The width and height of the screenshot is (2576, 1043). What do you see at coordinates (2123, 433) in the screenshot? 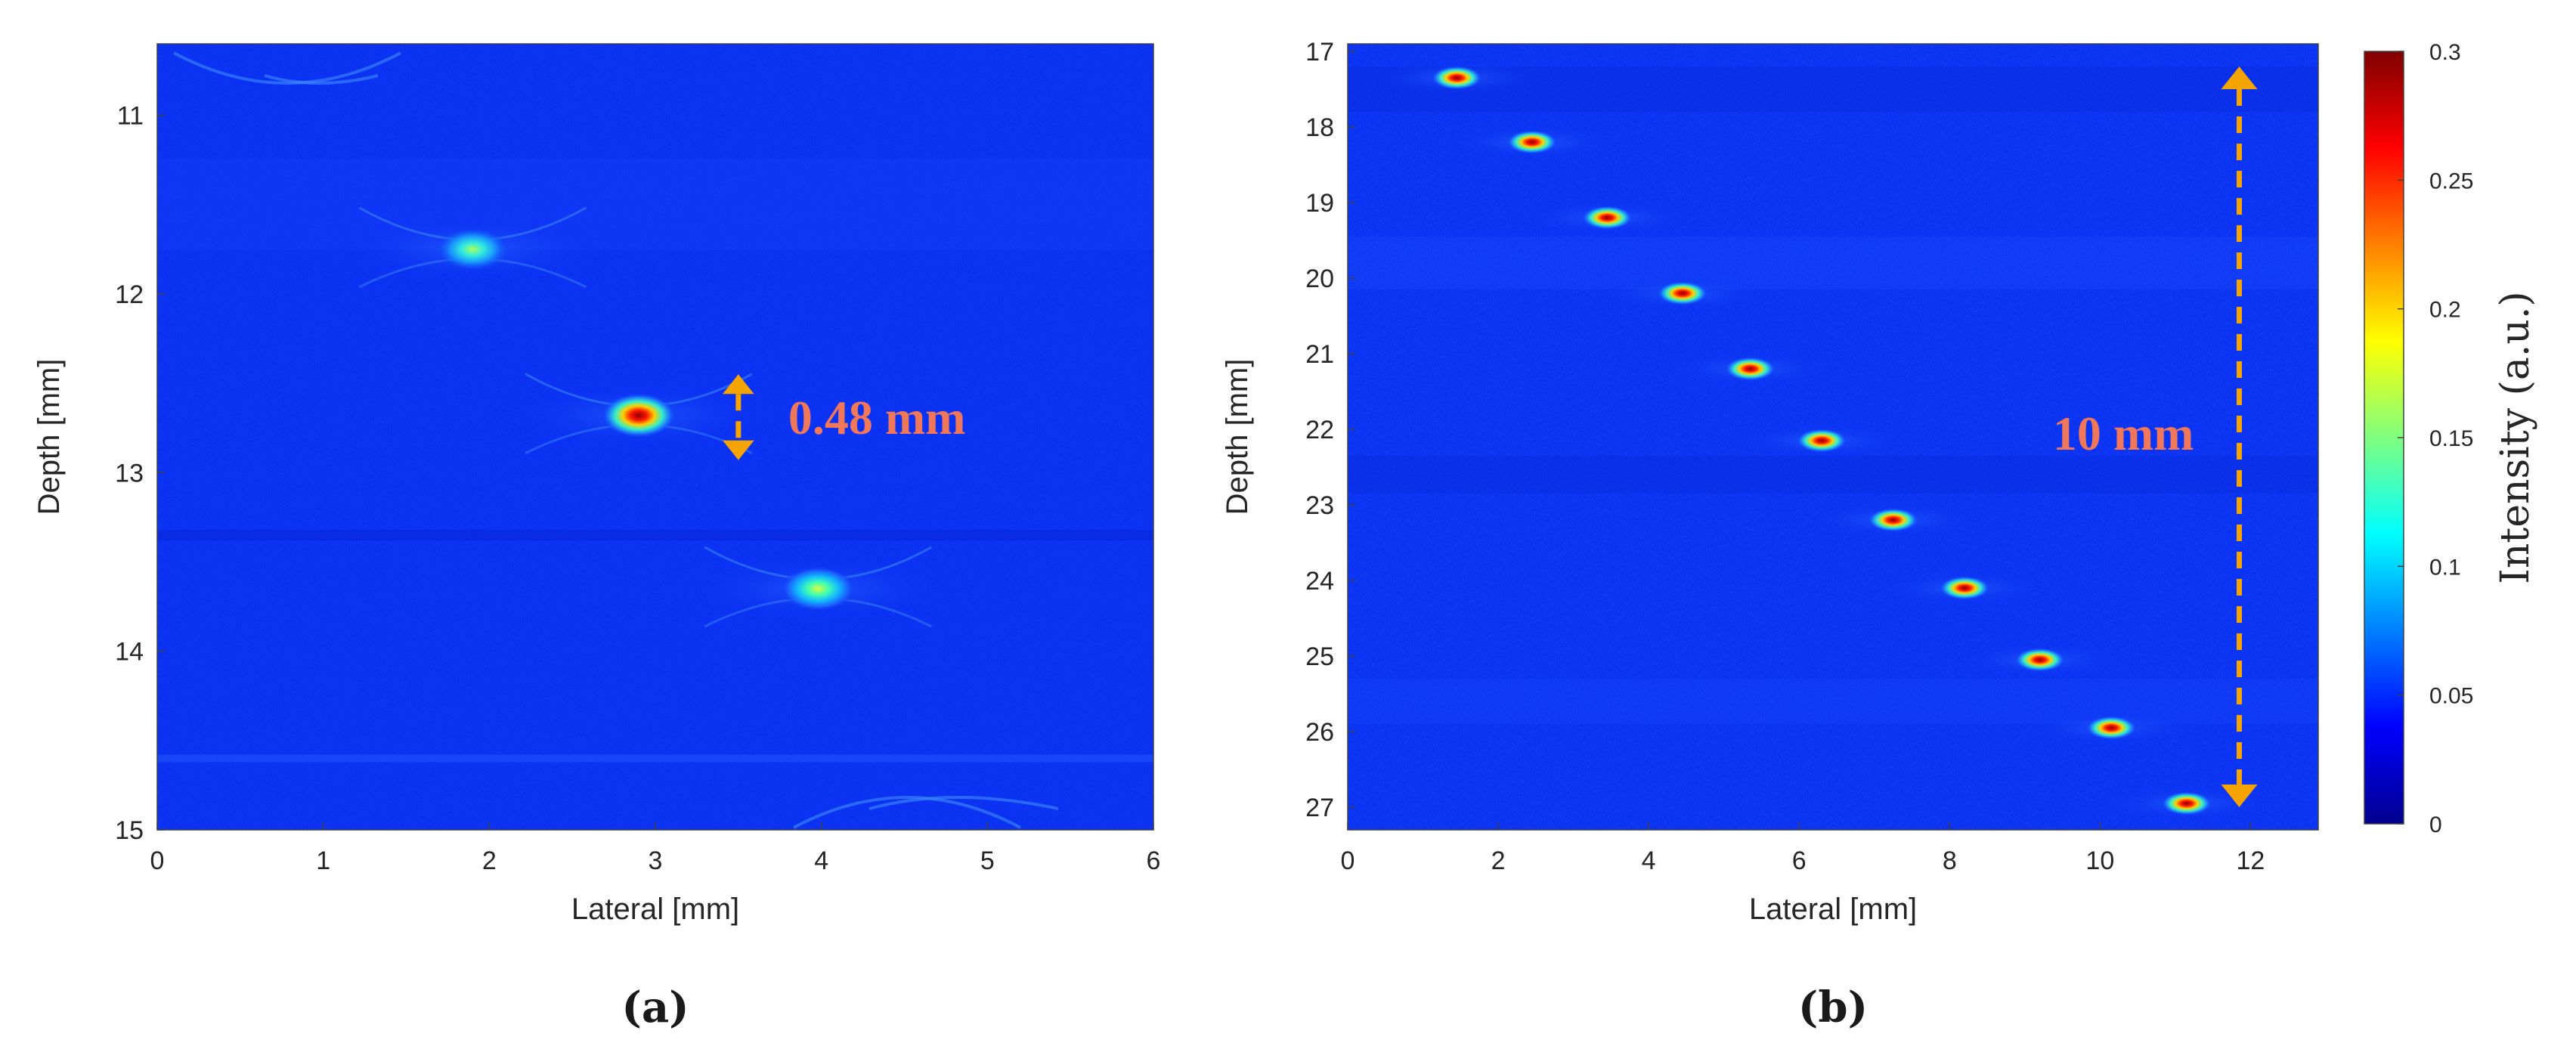
I see `annotation-label: 10 mm` at bounding box center [2123, 433].